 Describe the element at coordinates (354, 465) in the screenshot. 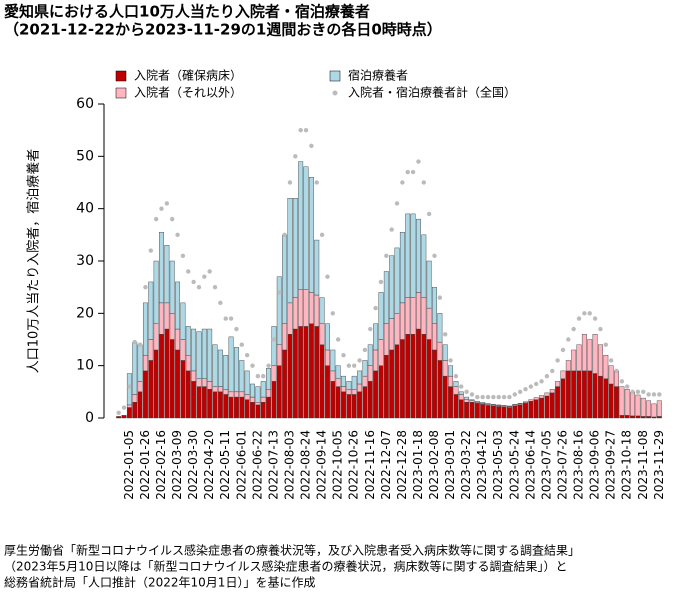

I see `x-tick-label: 2022-10-26` at that location.